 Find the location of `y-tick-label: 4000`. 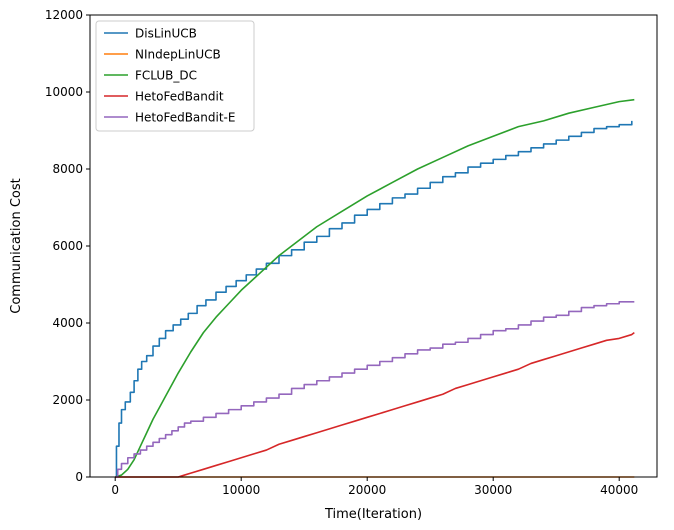

y-tick-label: 4000 is located at coordinates (67, 323).